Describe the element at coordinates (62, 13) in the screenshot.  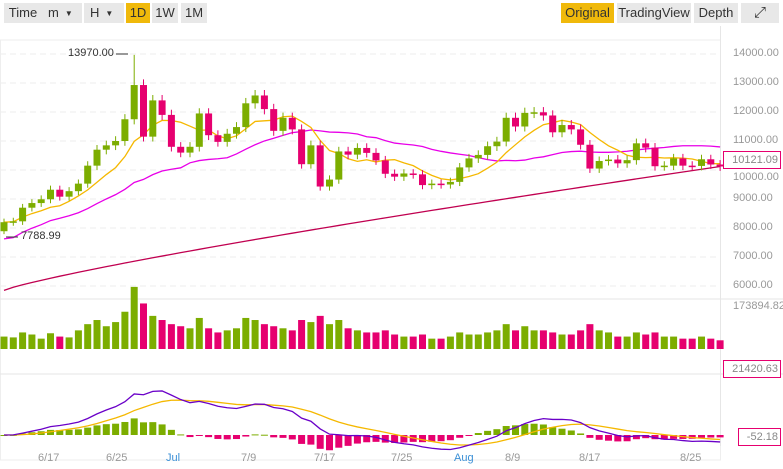
I see `minute-select: m ▼` at that location.